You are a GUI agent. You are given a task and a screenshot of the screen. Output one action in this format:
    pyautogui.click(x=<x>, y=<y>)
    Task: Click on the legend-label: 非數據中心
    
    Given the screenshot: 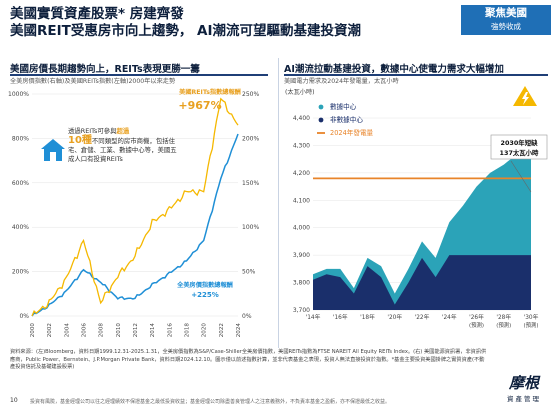 What is the action you would take?
    pyautogui.click(x=346, y=119)
    